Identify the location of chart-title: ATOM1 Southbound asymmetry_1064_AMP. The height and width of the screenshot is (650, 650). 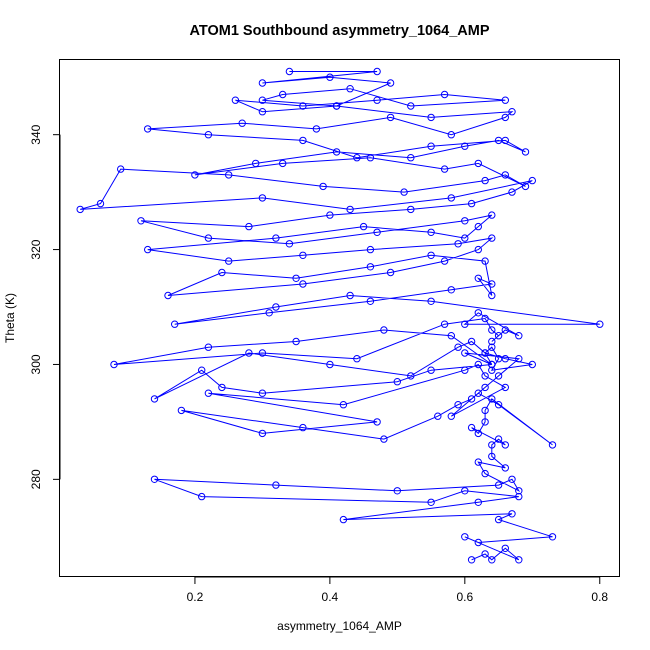
(339, 31).